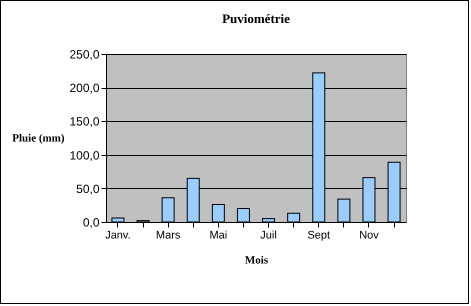 This screenshot has height=306, width=471. I want to click on y-tick-label: 200,0, so click(84, 88).